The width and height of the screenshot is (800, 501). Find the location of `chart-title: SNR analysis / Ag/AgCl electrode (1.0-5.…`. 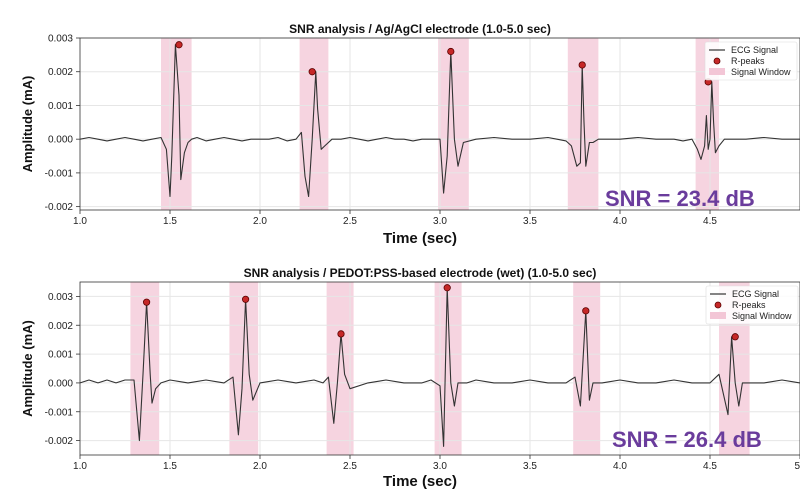

chart-title: SNR analysis / Ag/AgCl electrode (1.0-5.… is located at coordinates (420, 29).